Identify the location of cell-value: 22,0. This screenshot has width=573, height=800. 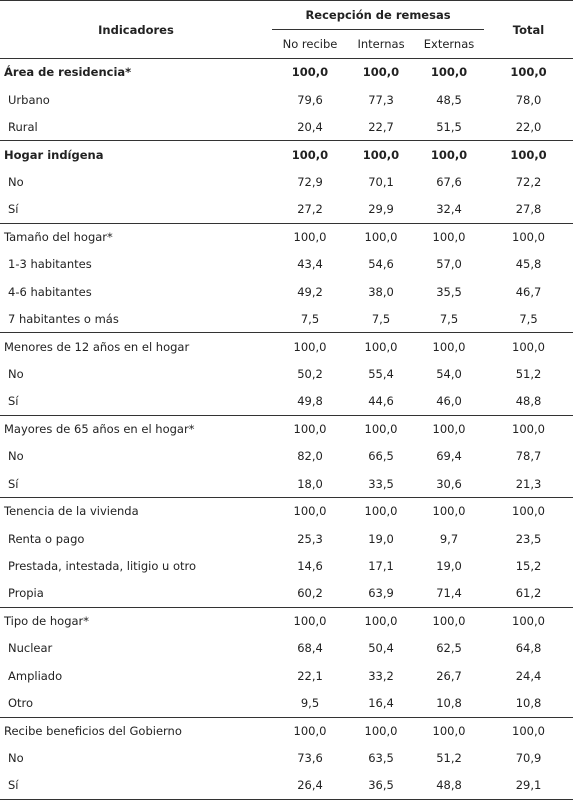
(528, 126).